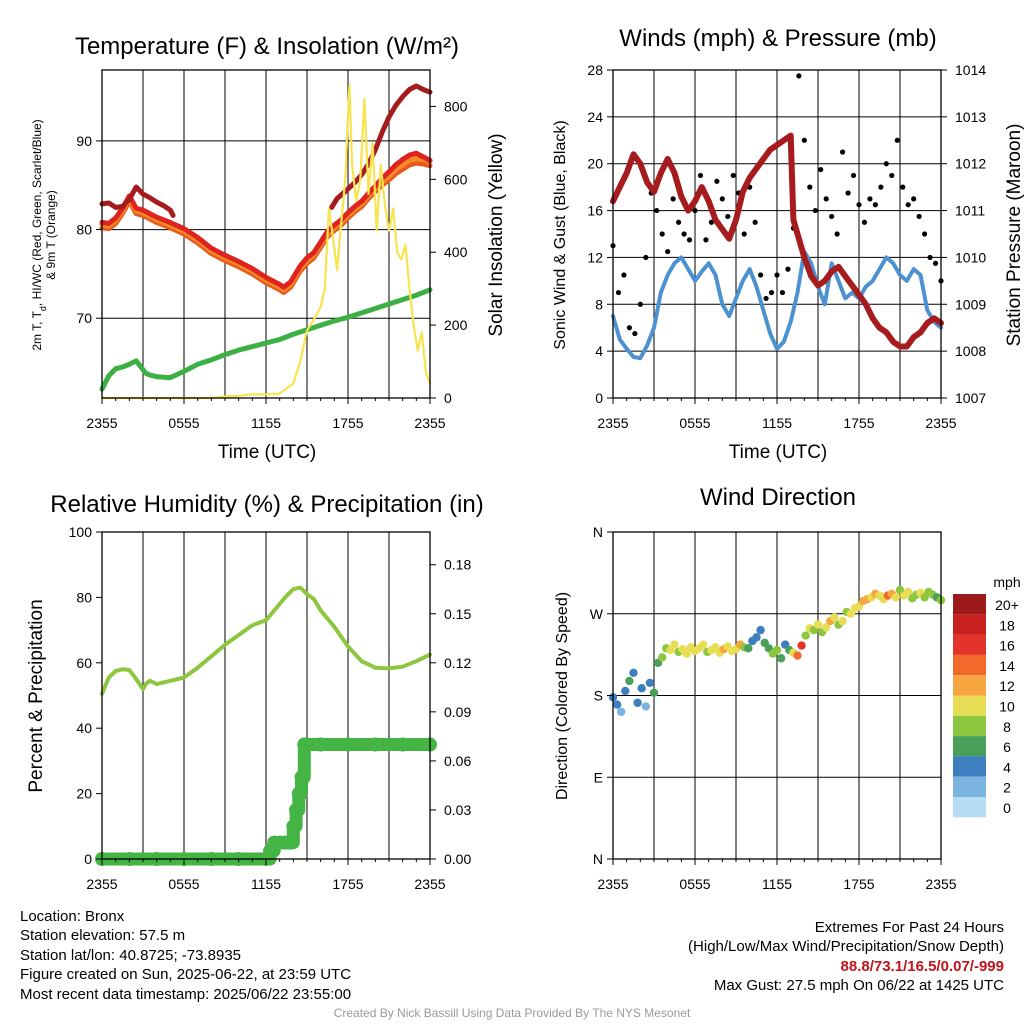 The width and height of the screenshot is (1024, 1024). Describe the element at coordinates (84, 318) in the screenshot. I see `y-tick-label: 70` at that location.